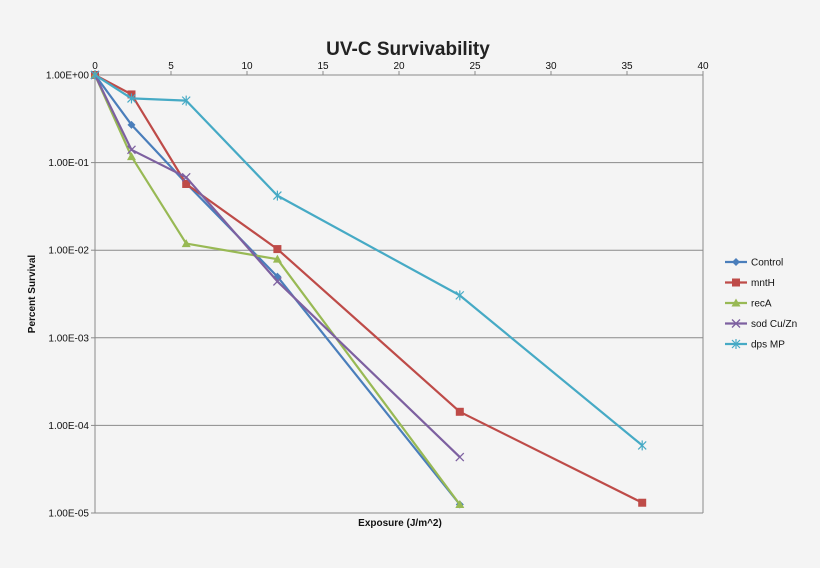 This screenshot has width=820, height=568. I want to click on y-tick-label: 1.00E-01, so click(68, 163).